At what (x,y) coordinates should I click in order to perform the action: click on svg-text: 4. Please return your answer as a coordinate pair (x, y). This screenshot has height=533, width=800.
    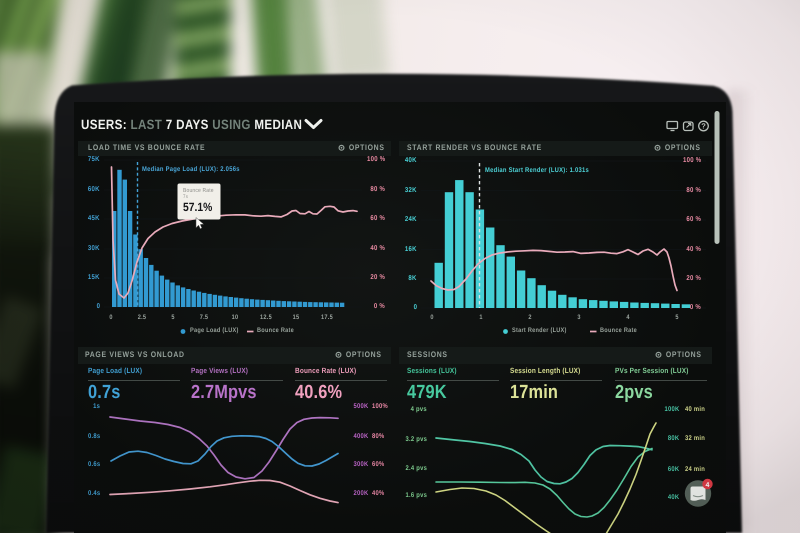
    Looking at the image, I should click on (708, 485).